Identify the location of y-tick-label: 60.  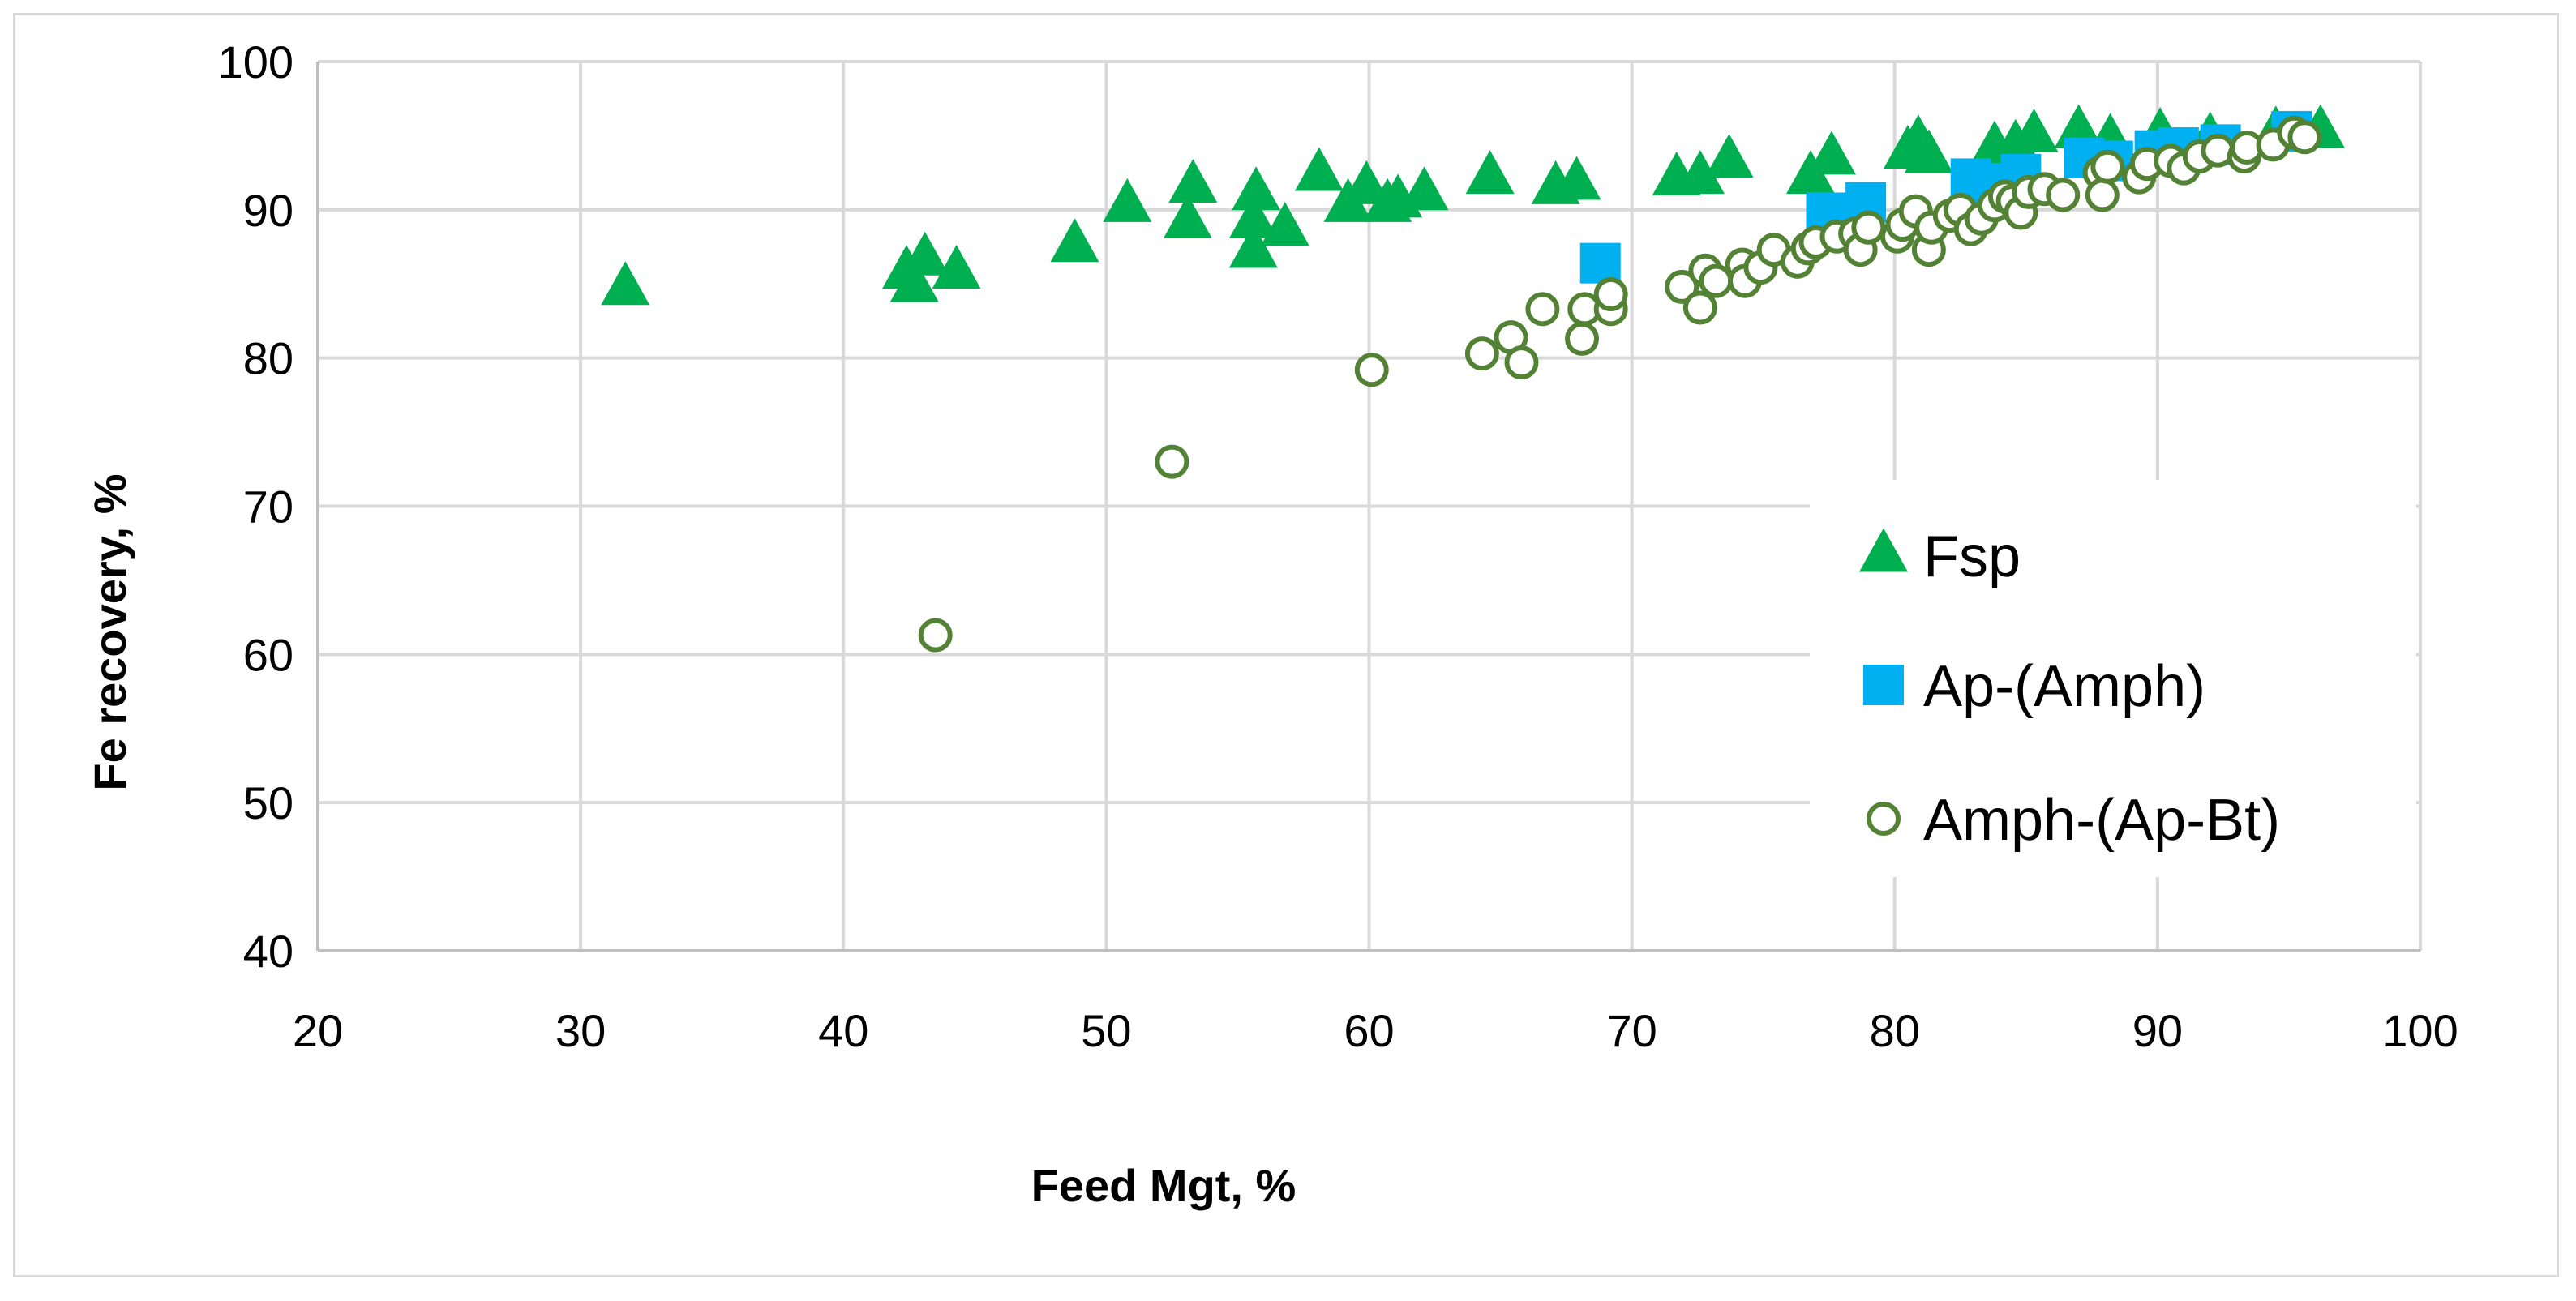
(268, 654).